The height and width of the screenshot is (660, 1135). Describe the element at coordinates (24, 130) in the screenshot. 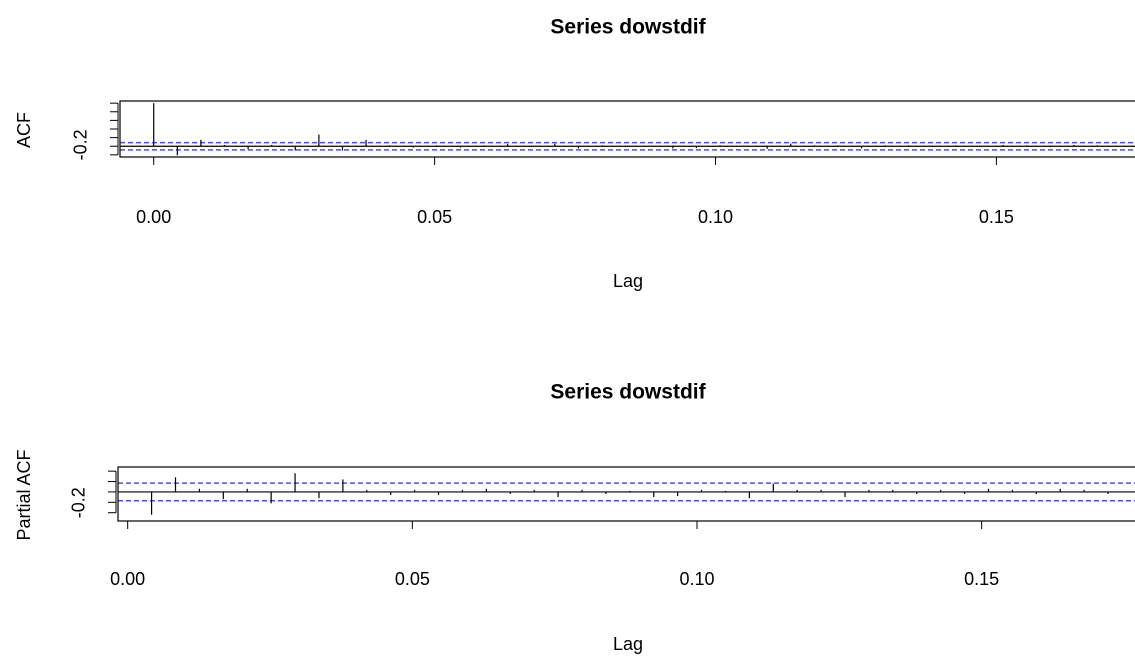

I see `y-axis-label: ACF` at that location.